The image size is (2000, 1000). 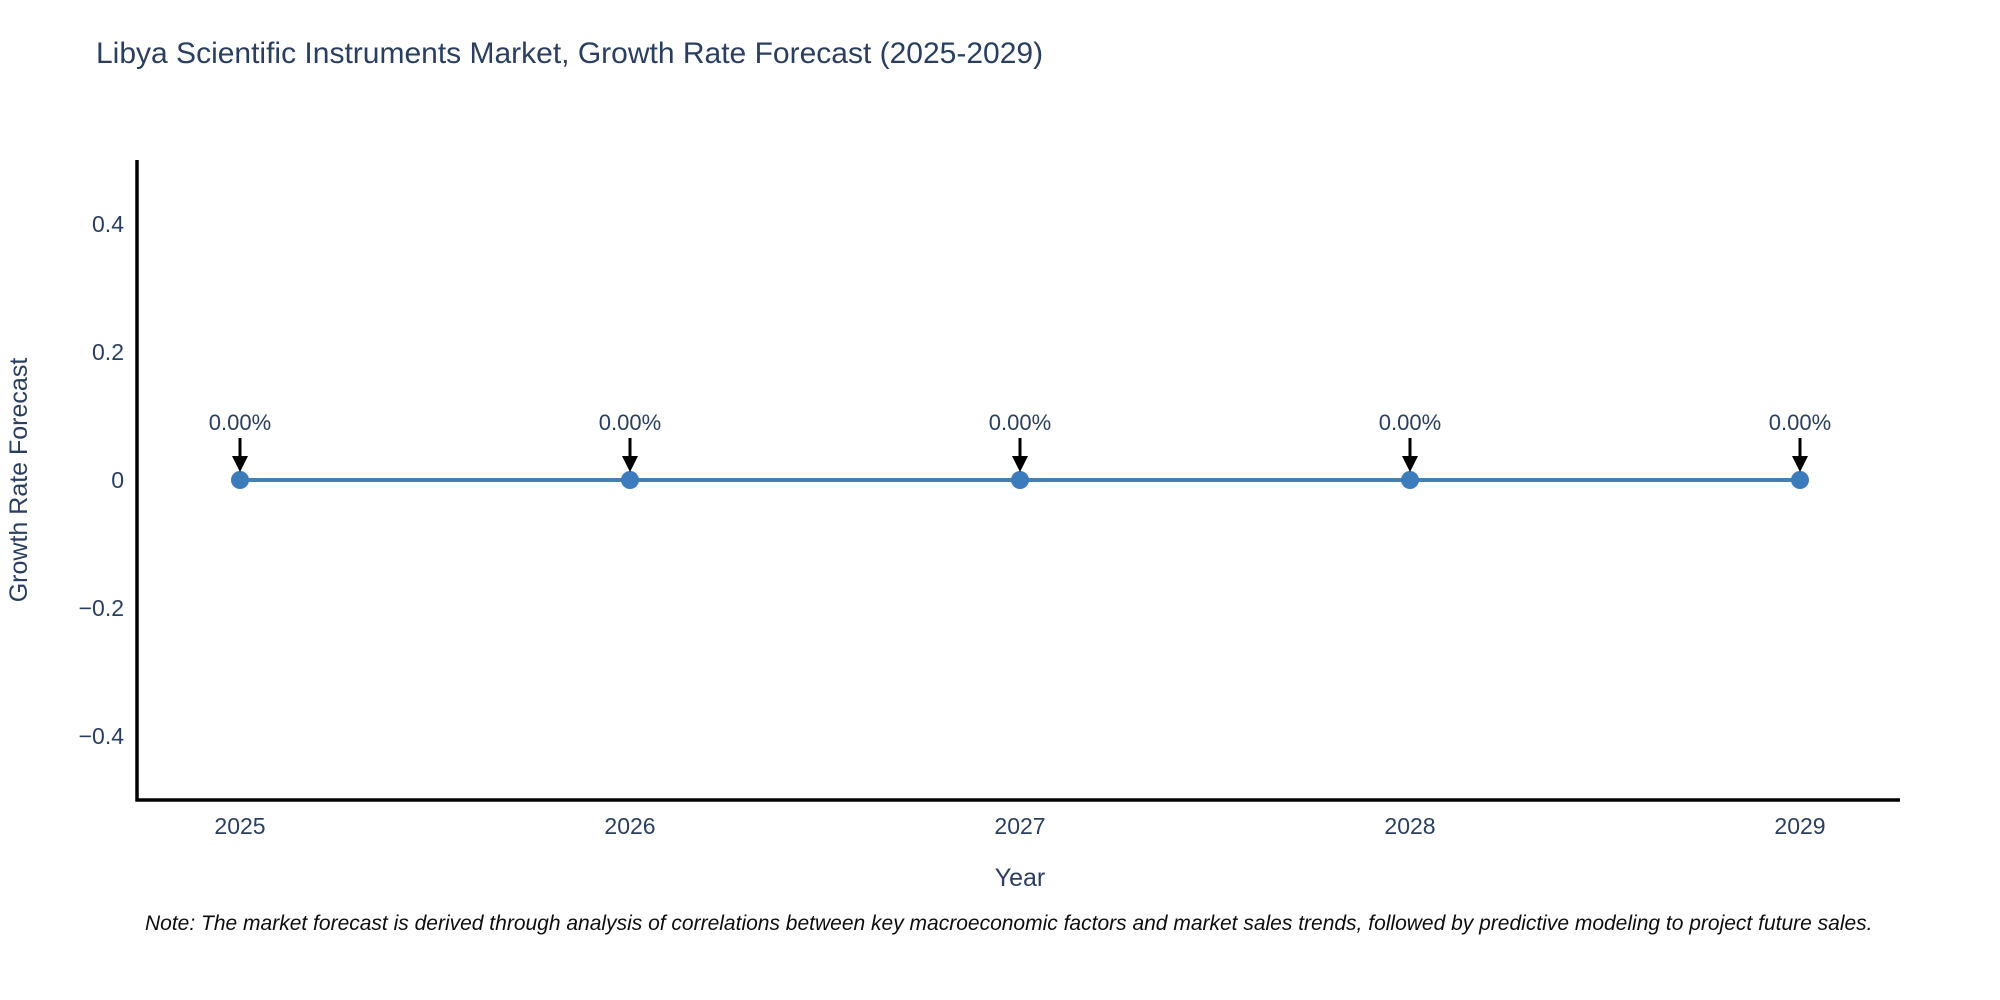 I want to click on y-tick-label: 0.4, so click(x=108, y=224).